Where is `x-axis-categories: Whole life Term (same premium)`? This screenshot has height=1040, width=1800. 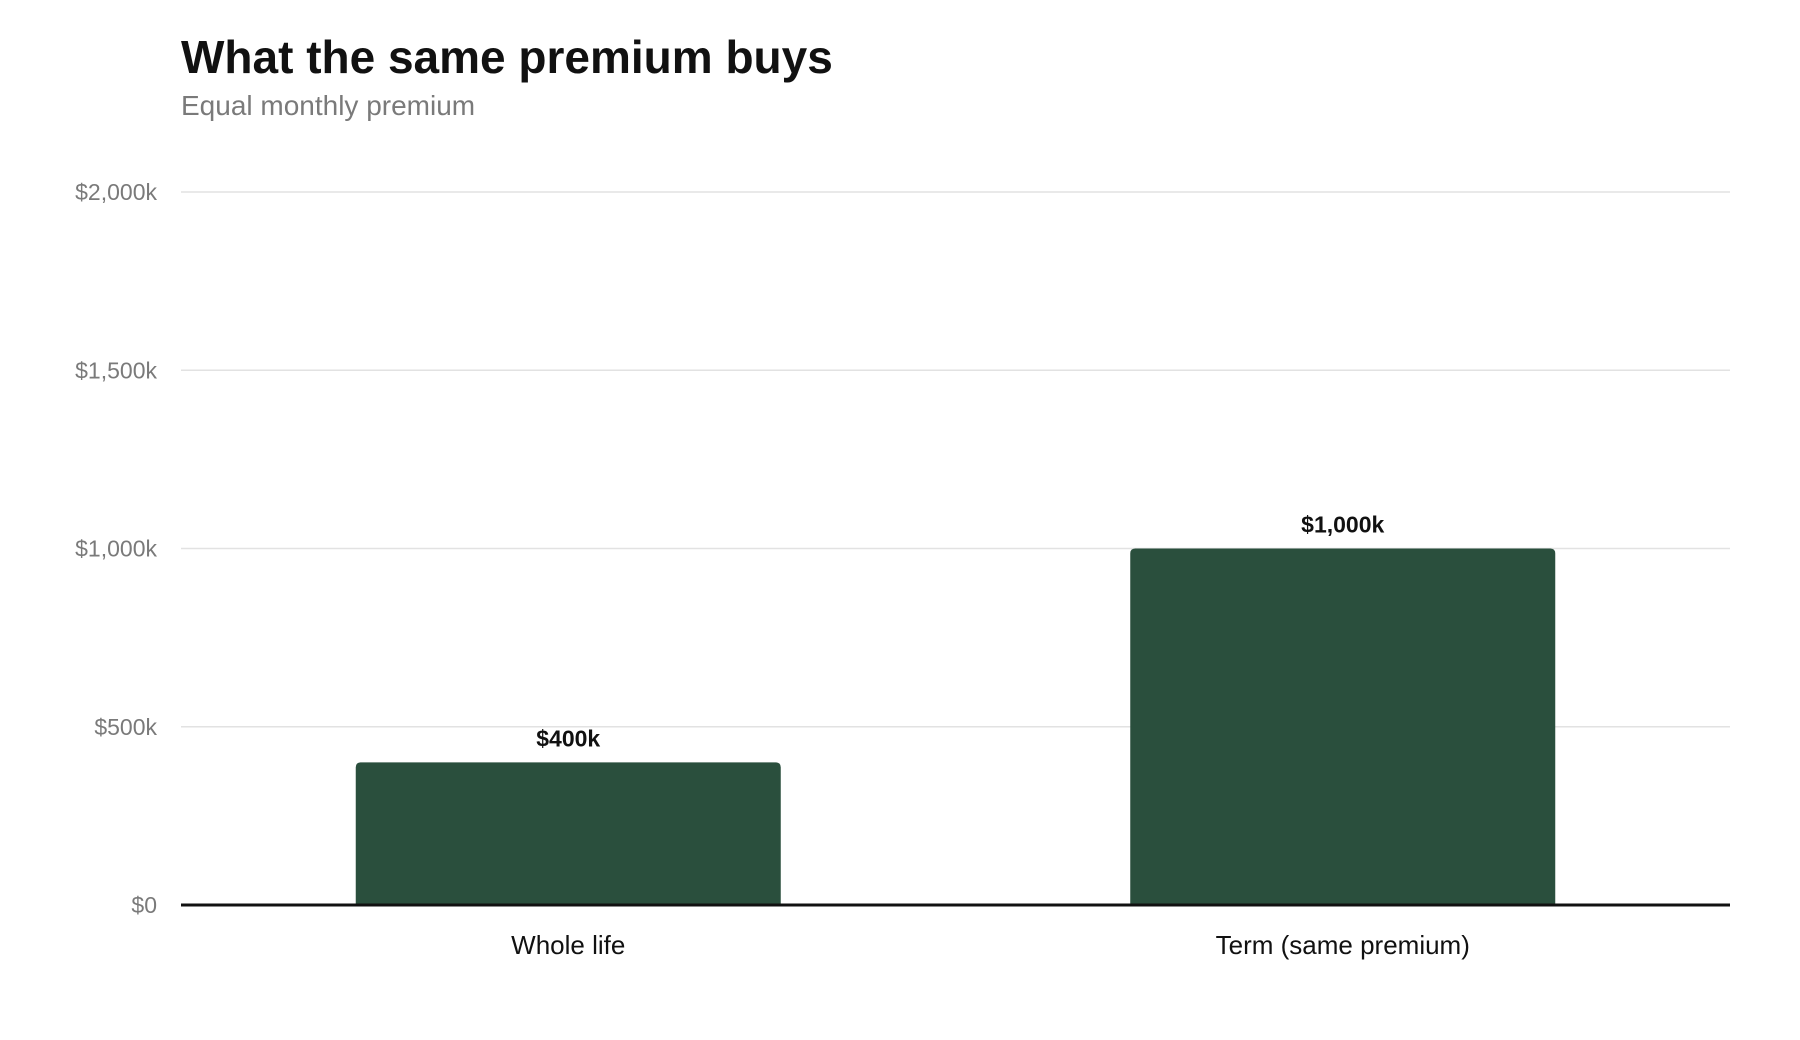 x-axis-categories: Whole life Term (same premium) is located at coordinates (990, 945).